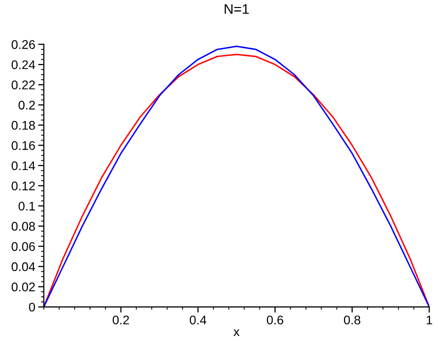 This screenshot has width=438, height=341. I want to click on y-tick-label: 0.26, so click(23, 44).